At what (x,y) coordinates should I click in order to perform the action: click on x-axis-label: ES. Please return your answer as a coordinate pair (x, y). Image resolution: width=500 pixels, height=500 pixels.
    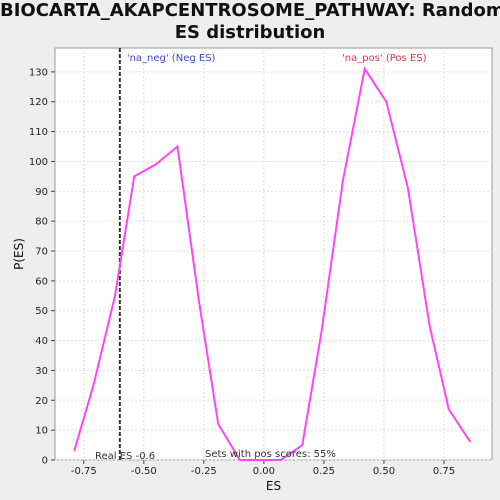
    Looking at the image, I should click on (273, 486).